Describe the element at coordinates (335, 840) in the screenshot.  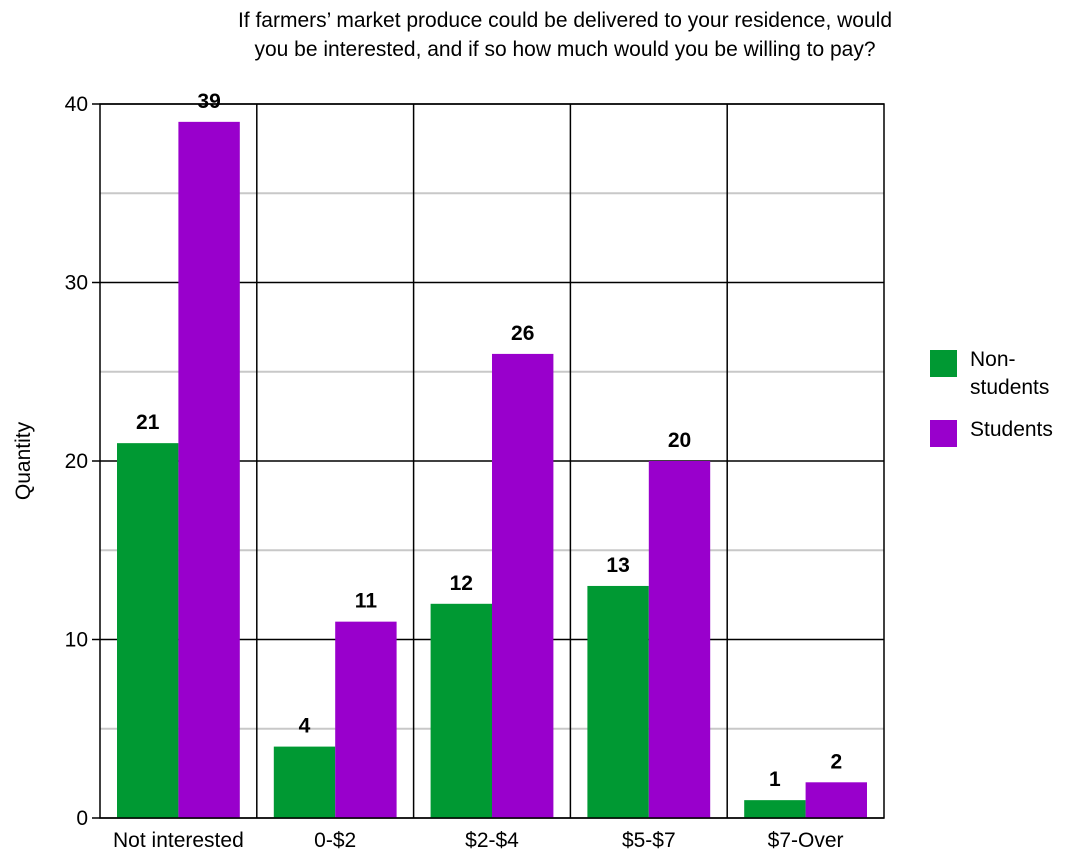
I see `x-tick-label: 0-$2` at that location.